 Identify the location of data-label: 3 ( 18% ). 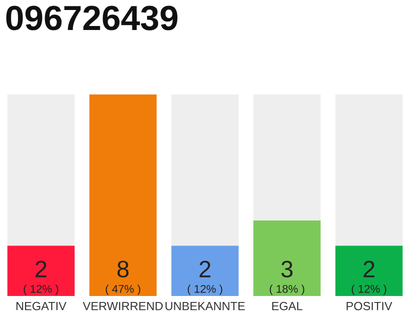
(287, 278).